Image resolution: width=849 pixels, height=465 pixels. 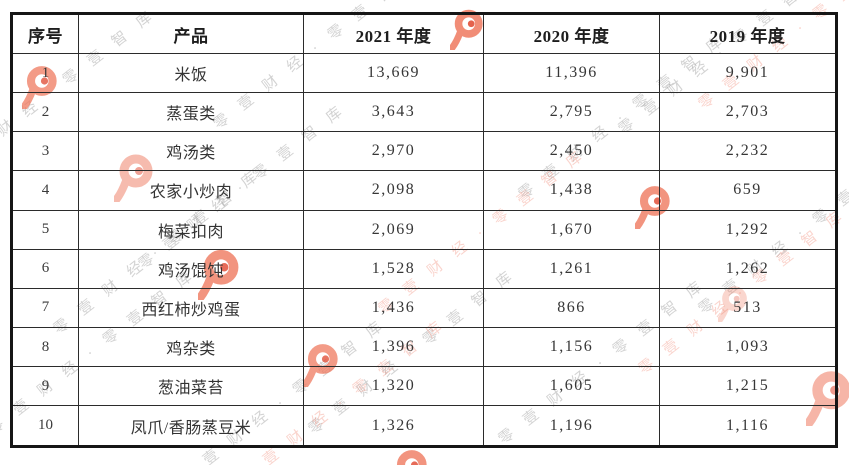 I want to click on cell-2020: 11,396, so click(x=571, y=73).